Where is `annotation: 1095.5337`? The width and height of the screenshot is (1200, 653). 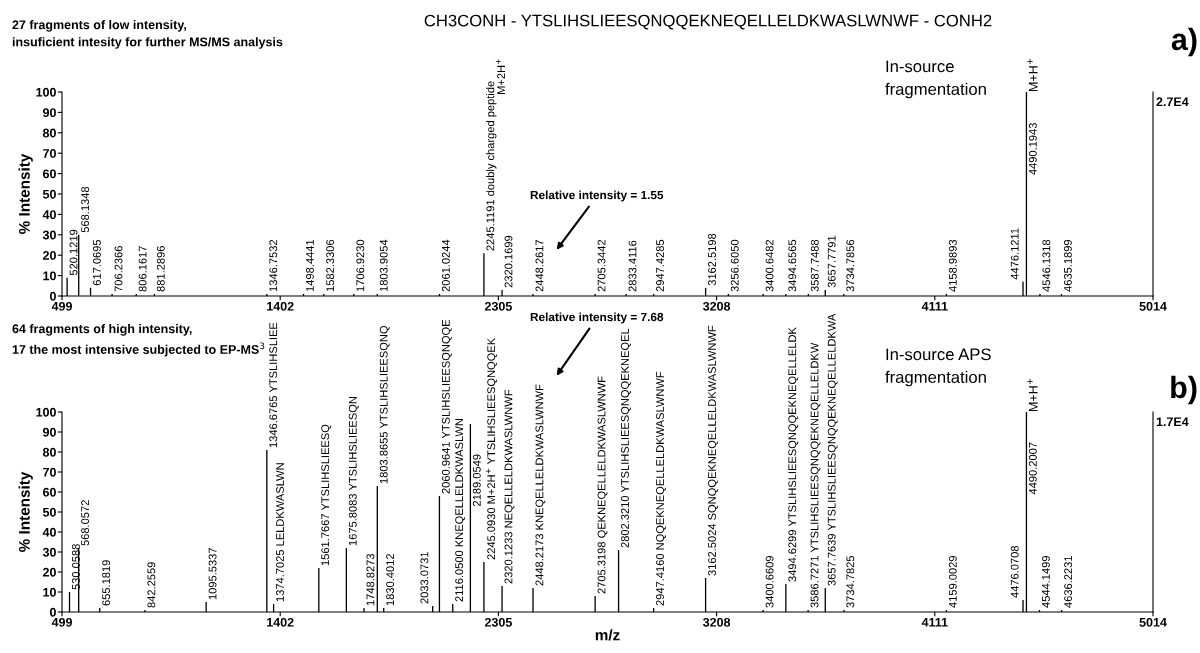 annotation: 1095.5337 is located at coordinates (212, 574).